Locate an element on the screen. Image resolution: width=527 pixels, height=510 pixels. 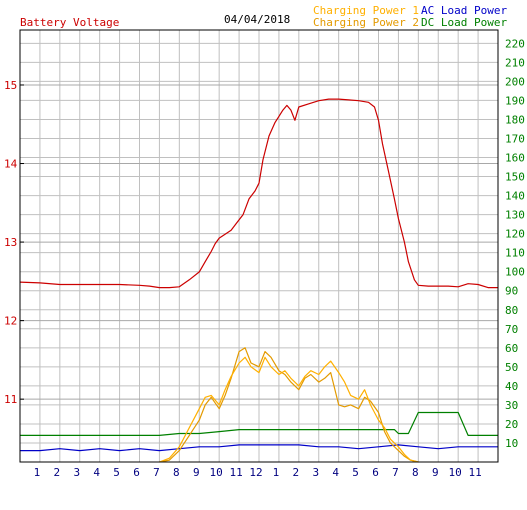
battery-voltage-title: Battery Voltage is located at coordinates (69, 22).